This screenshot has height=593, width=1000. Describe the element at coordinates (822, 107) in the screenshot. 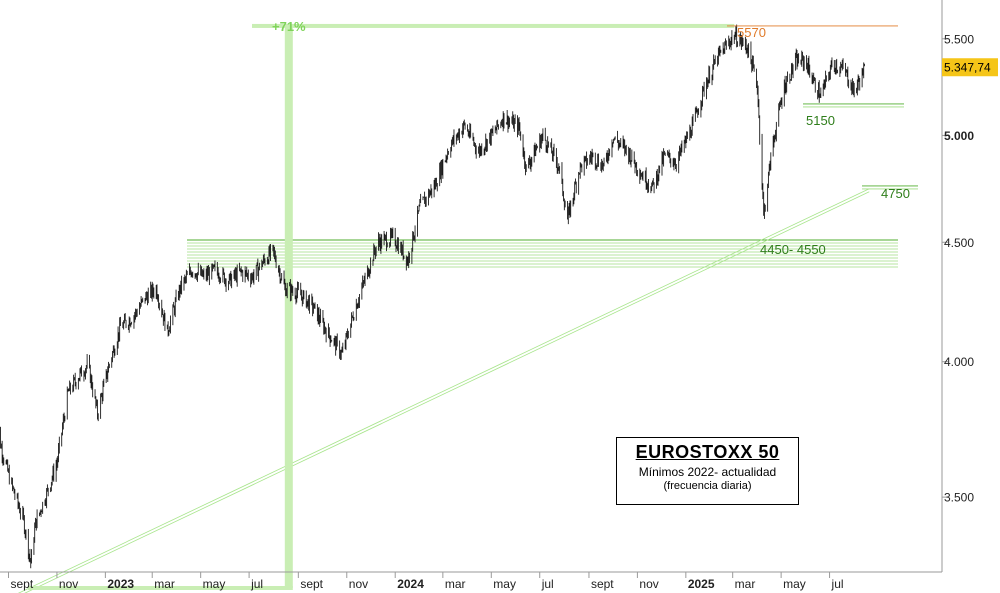

I see `level-lines` at that location.